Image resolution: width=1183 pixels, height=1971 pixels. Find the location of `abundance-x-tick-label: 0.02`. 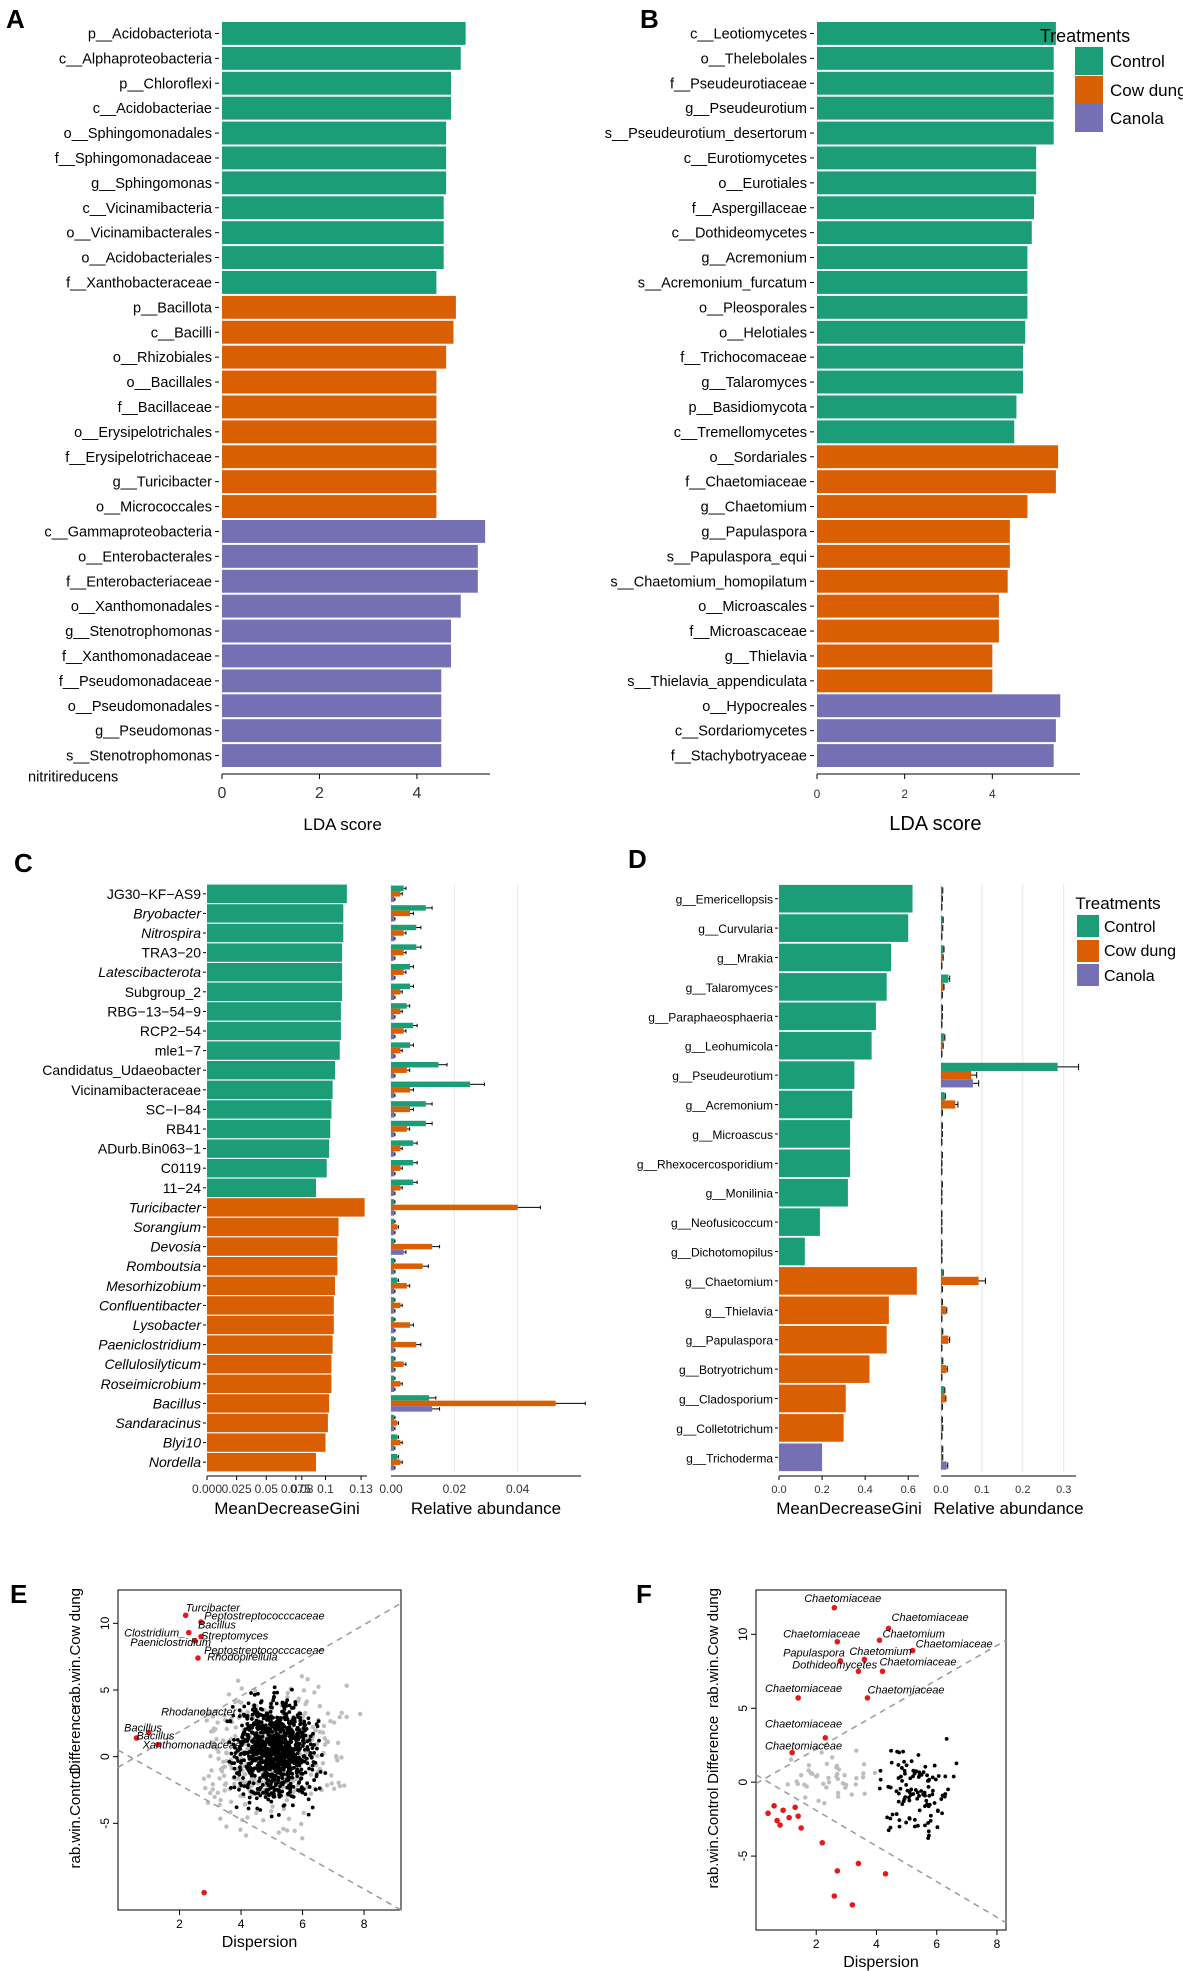

abundance-x-tick-label: 0.02 is located at coordinates (455, 1489).